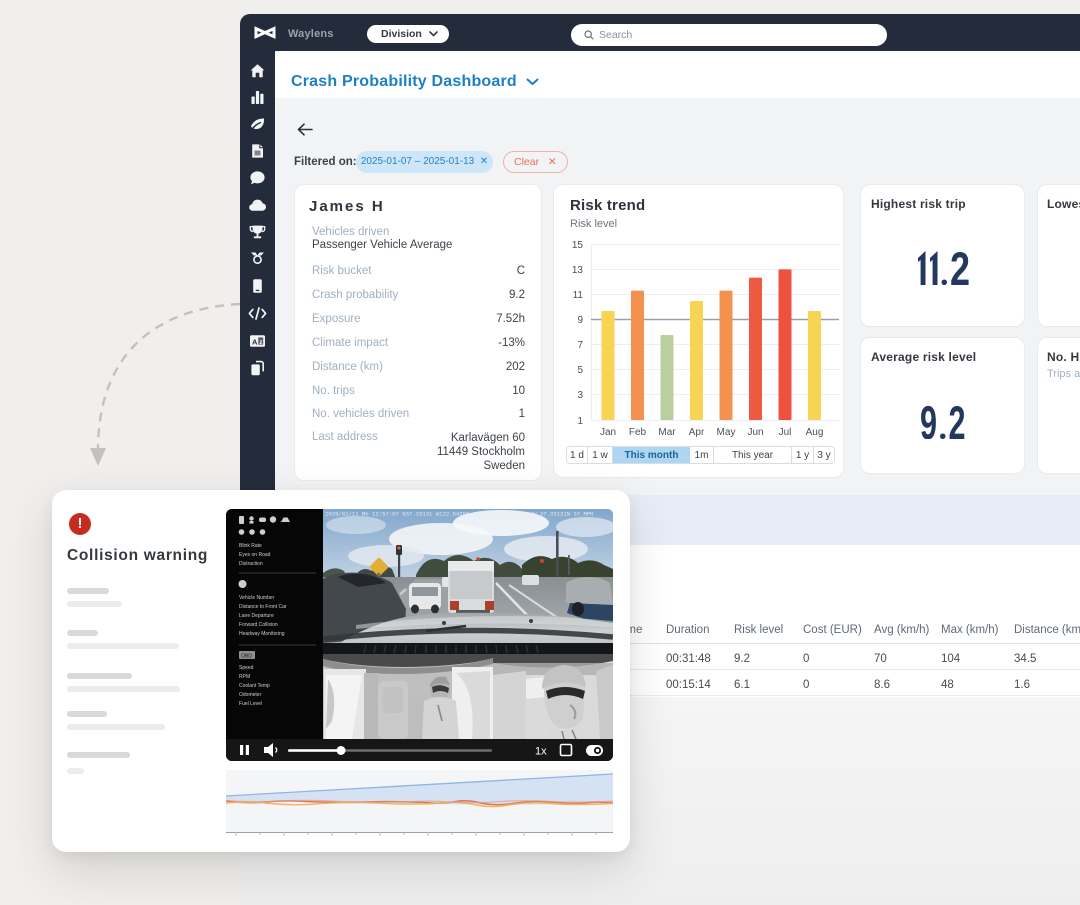  What do you see at coordinates (251, 564) in the screenshot?
I see `svg-text: Distraction` at bounding box center [251, 564].